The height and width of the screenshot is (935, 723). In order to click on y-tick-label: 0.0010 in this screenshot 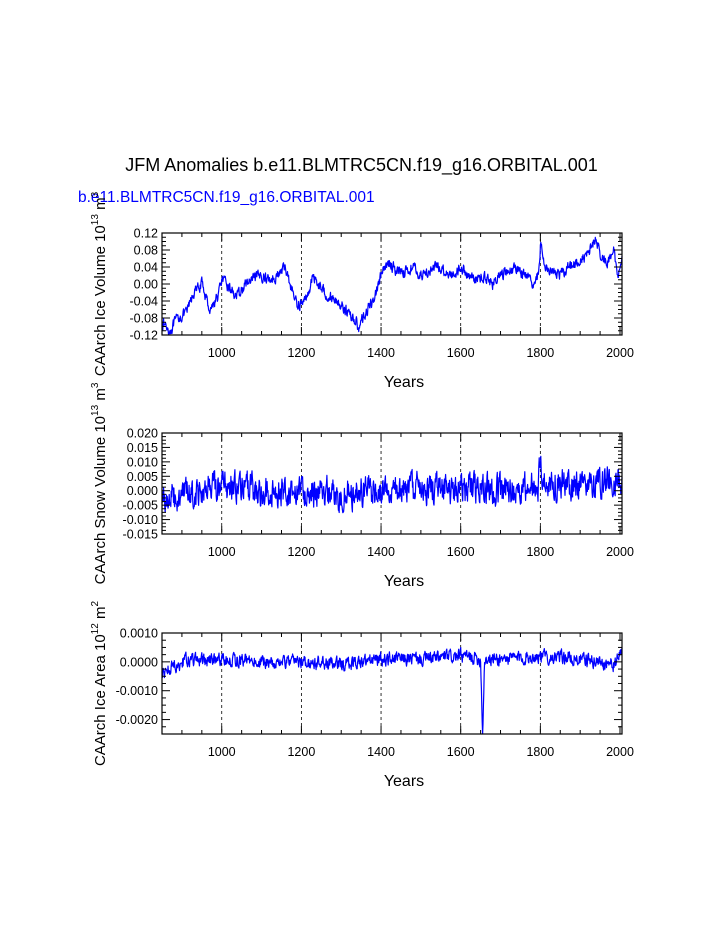, I will do `click(139, 634)`.